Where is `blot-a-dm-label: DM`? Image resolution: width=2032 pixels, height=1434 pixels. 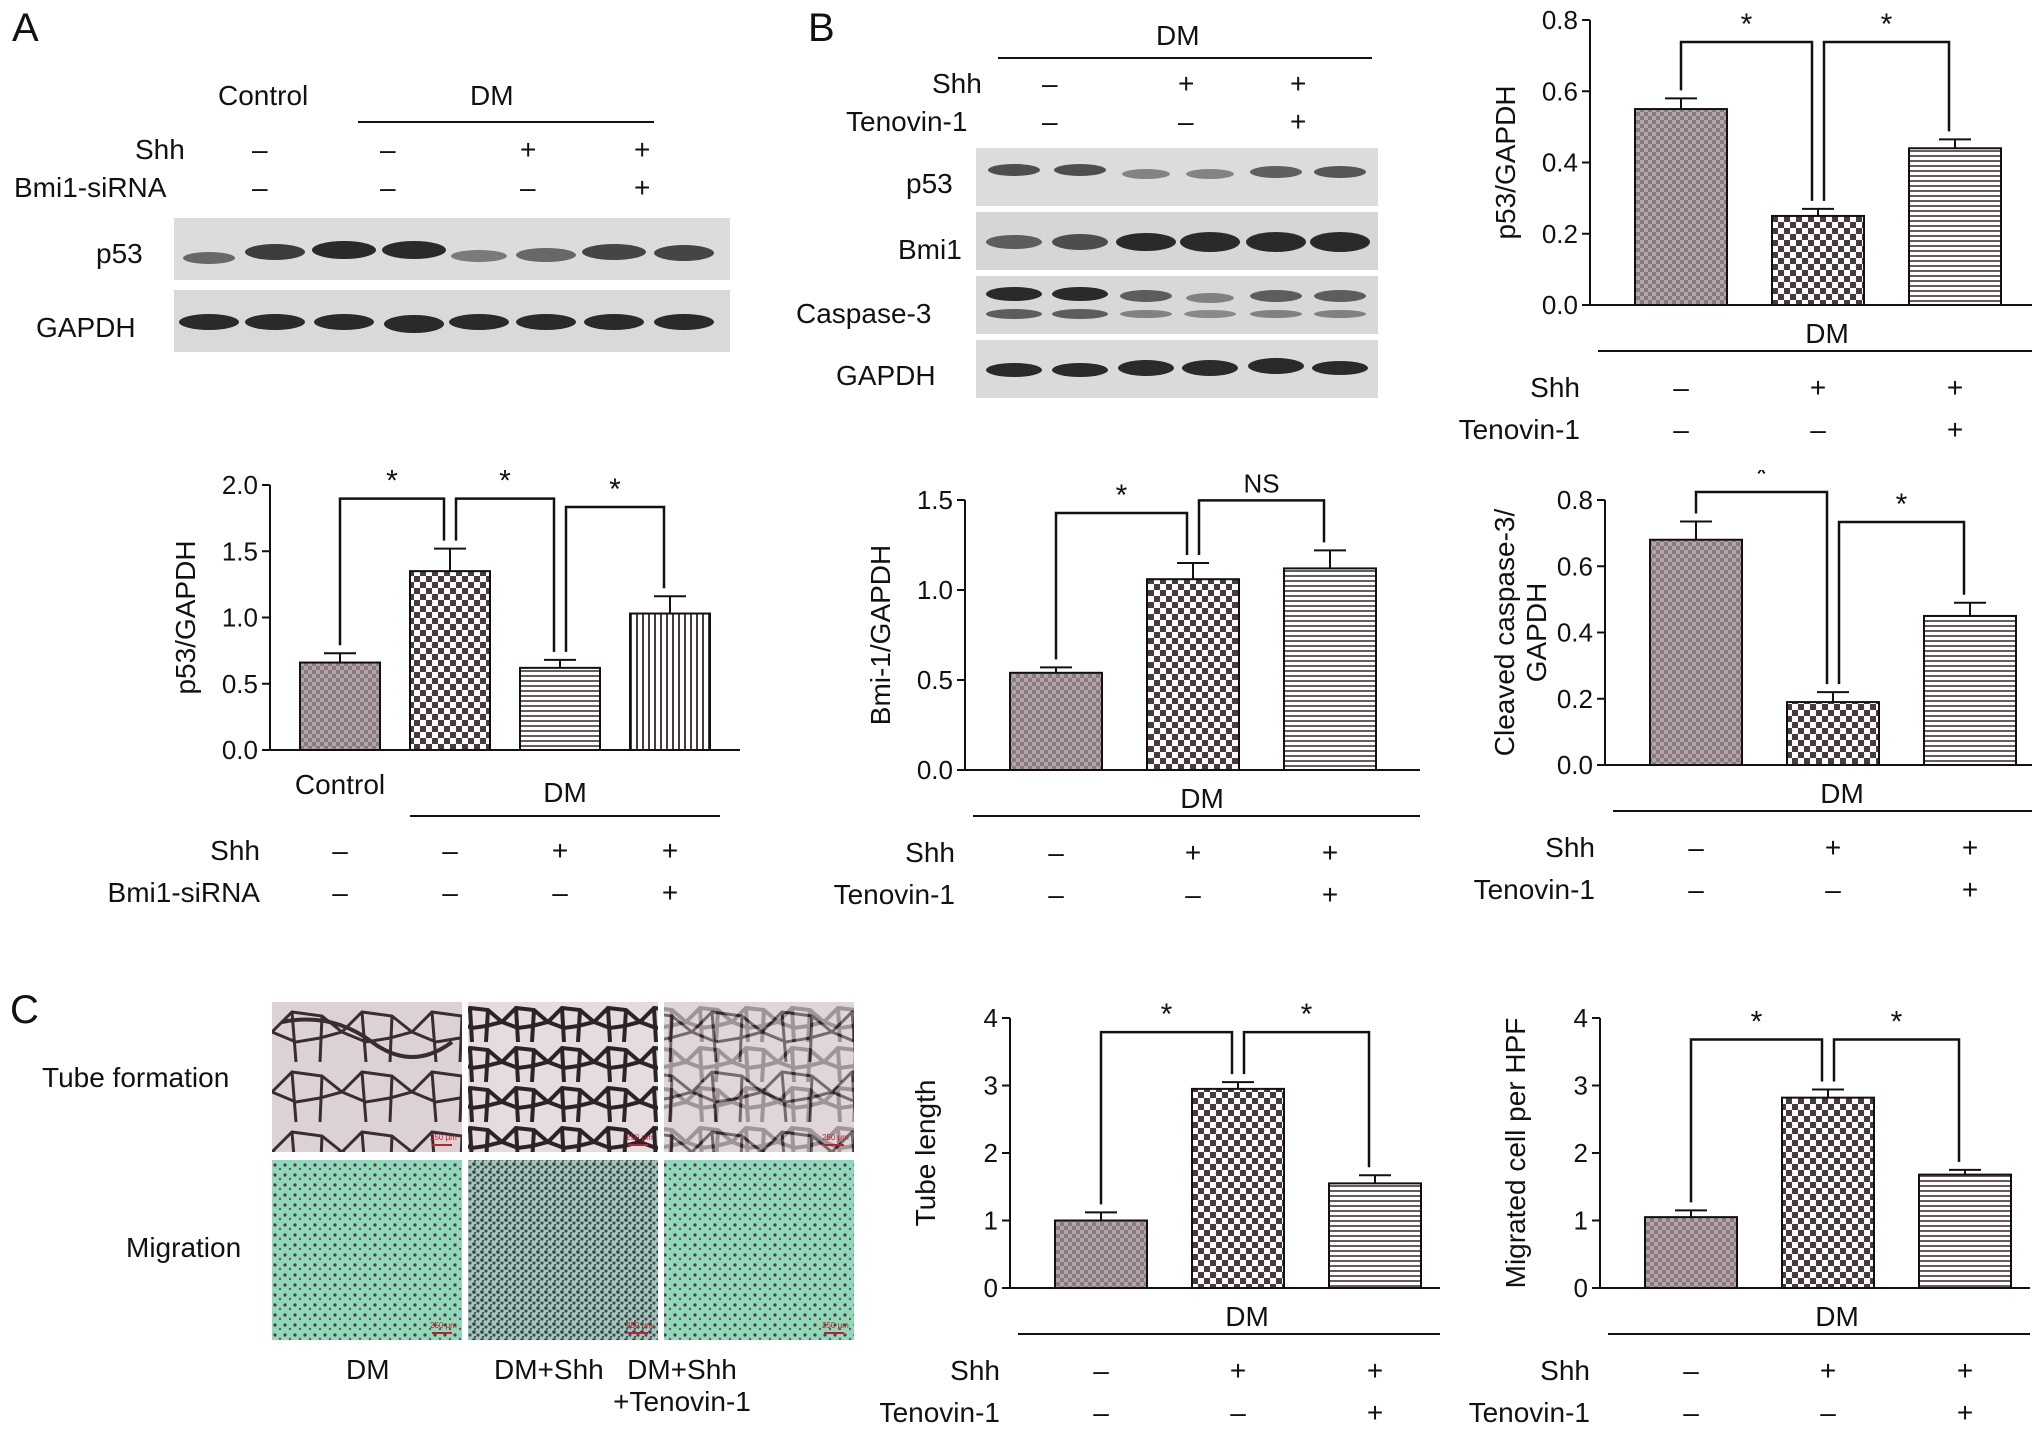 blot-a-dm-label: DM is located at coordinates (492, 95).